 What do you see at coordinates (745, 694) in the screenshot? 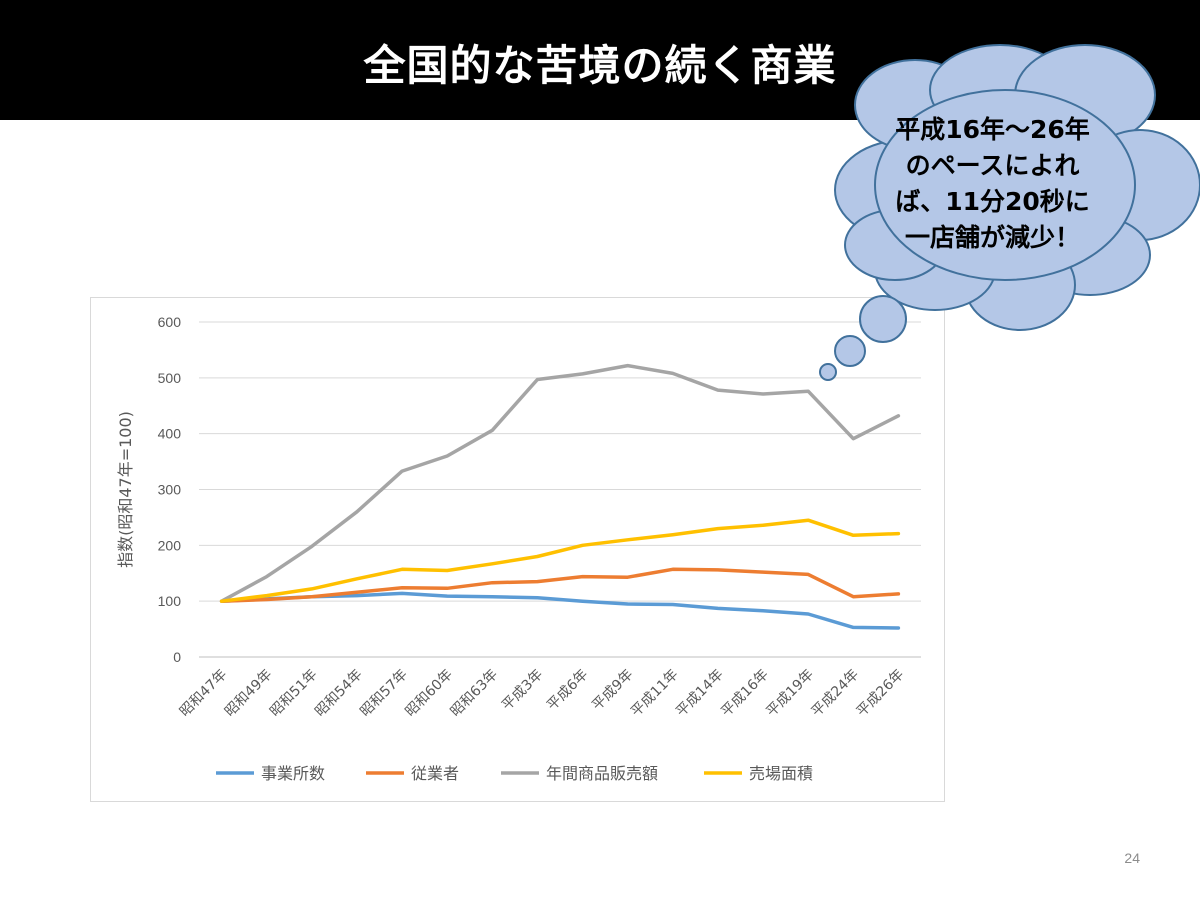
I see `x-tick-label: 平成16年` at bounding box center [745, 694].